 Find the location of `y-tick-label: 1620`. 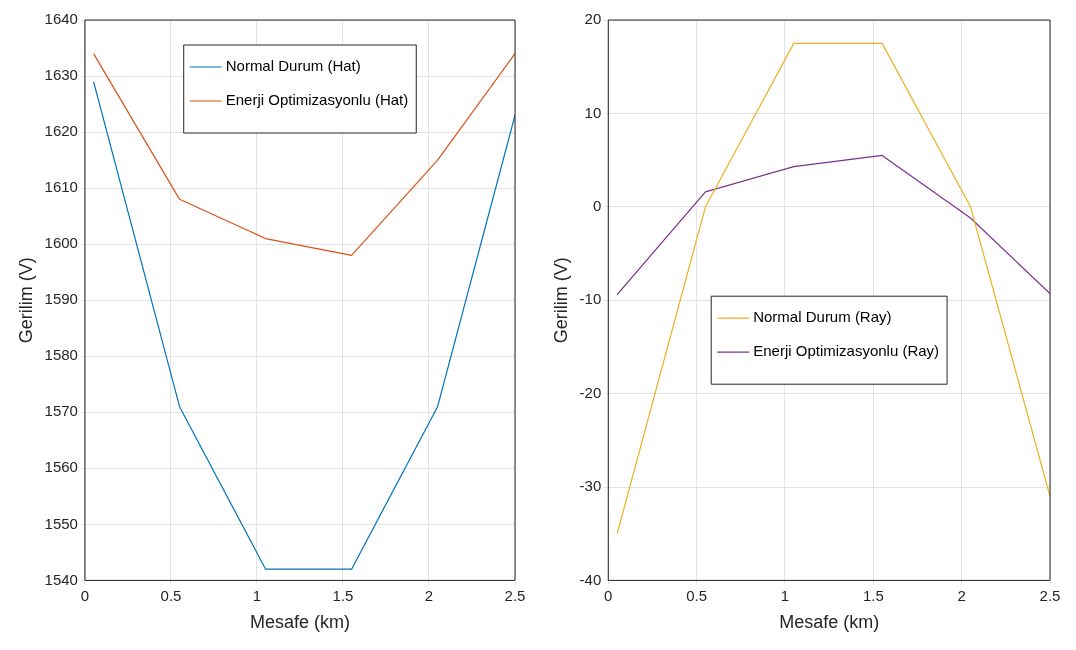

y-tick-label: 1620 is located at coordinates (61, 131).